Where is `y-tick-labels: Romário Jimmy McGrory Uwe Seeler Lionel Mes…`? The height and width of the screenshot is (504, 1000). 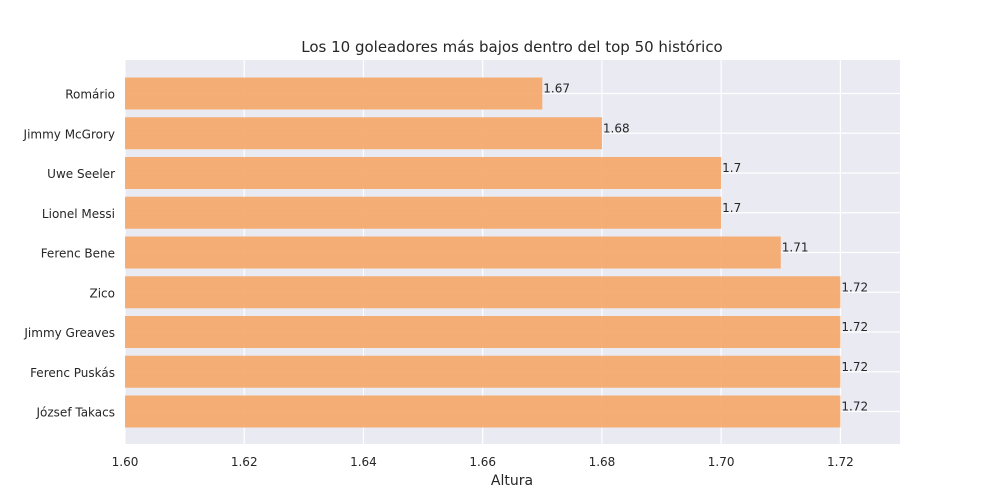
y-tick-labels: Romário Jimmy McGrory Uwe Seeler Lionel Mes… is located at coordinates (69, 254).